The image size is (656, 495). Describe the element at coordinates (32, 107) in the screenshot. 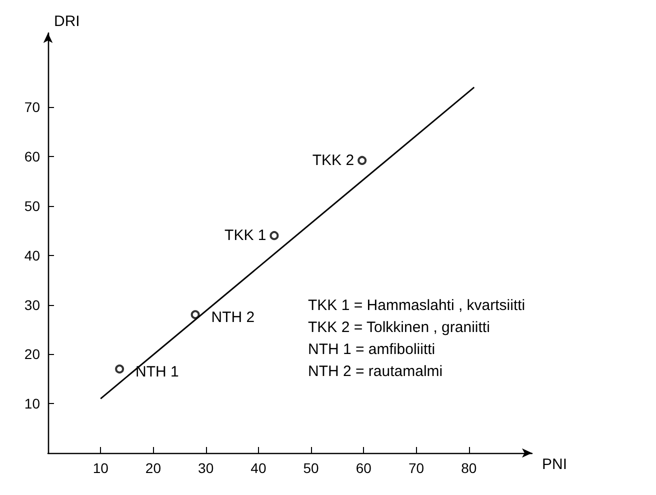

I see `y-tick-label: 70` at that location.